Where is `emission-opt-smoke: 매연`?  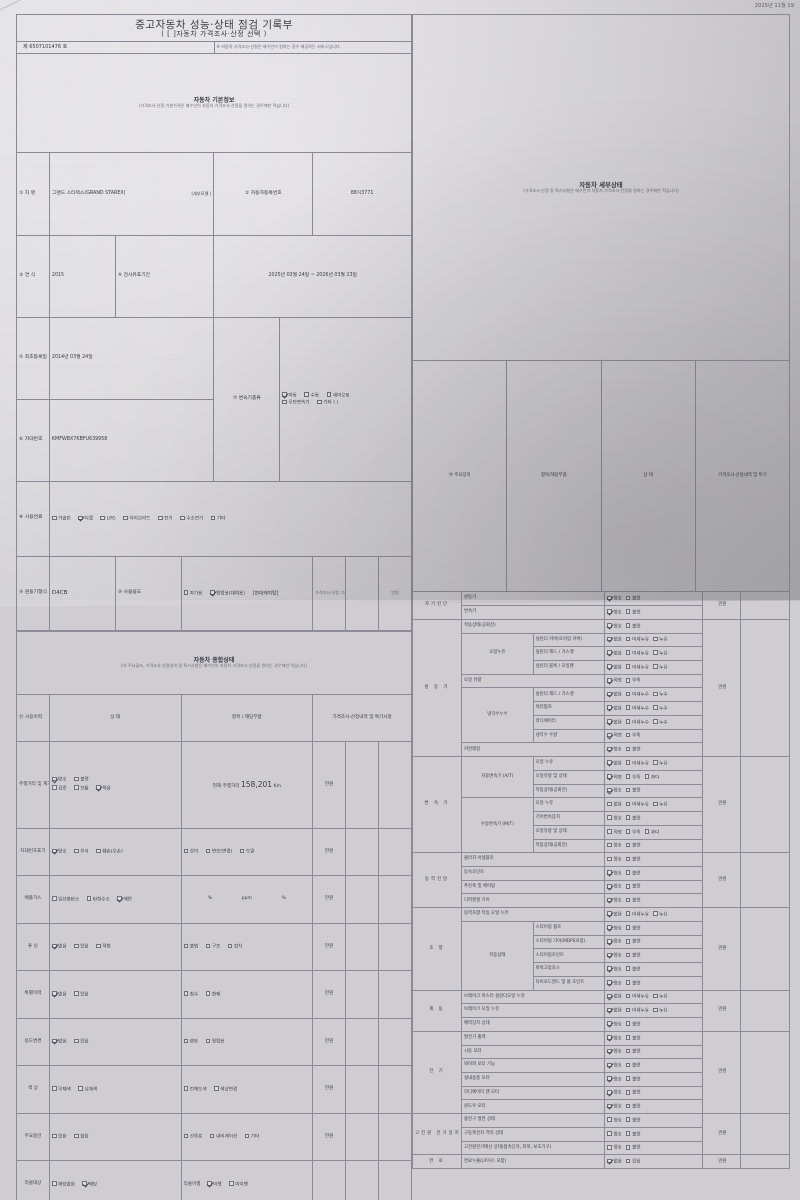 emission-opt-smoke: 매연 is located at coordinates (124, 899).